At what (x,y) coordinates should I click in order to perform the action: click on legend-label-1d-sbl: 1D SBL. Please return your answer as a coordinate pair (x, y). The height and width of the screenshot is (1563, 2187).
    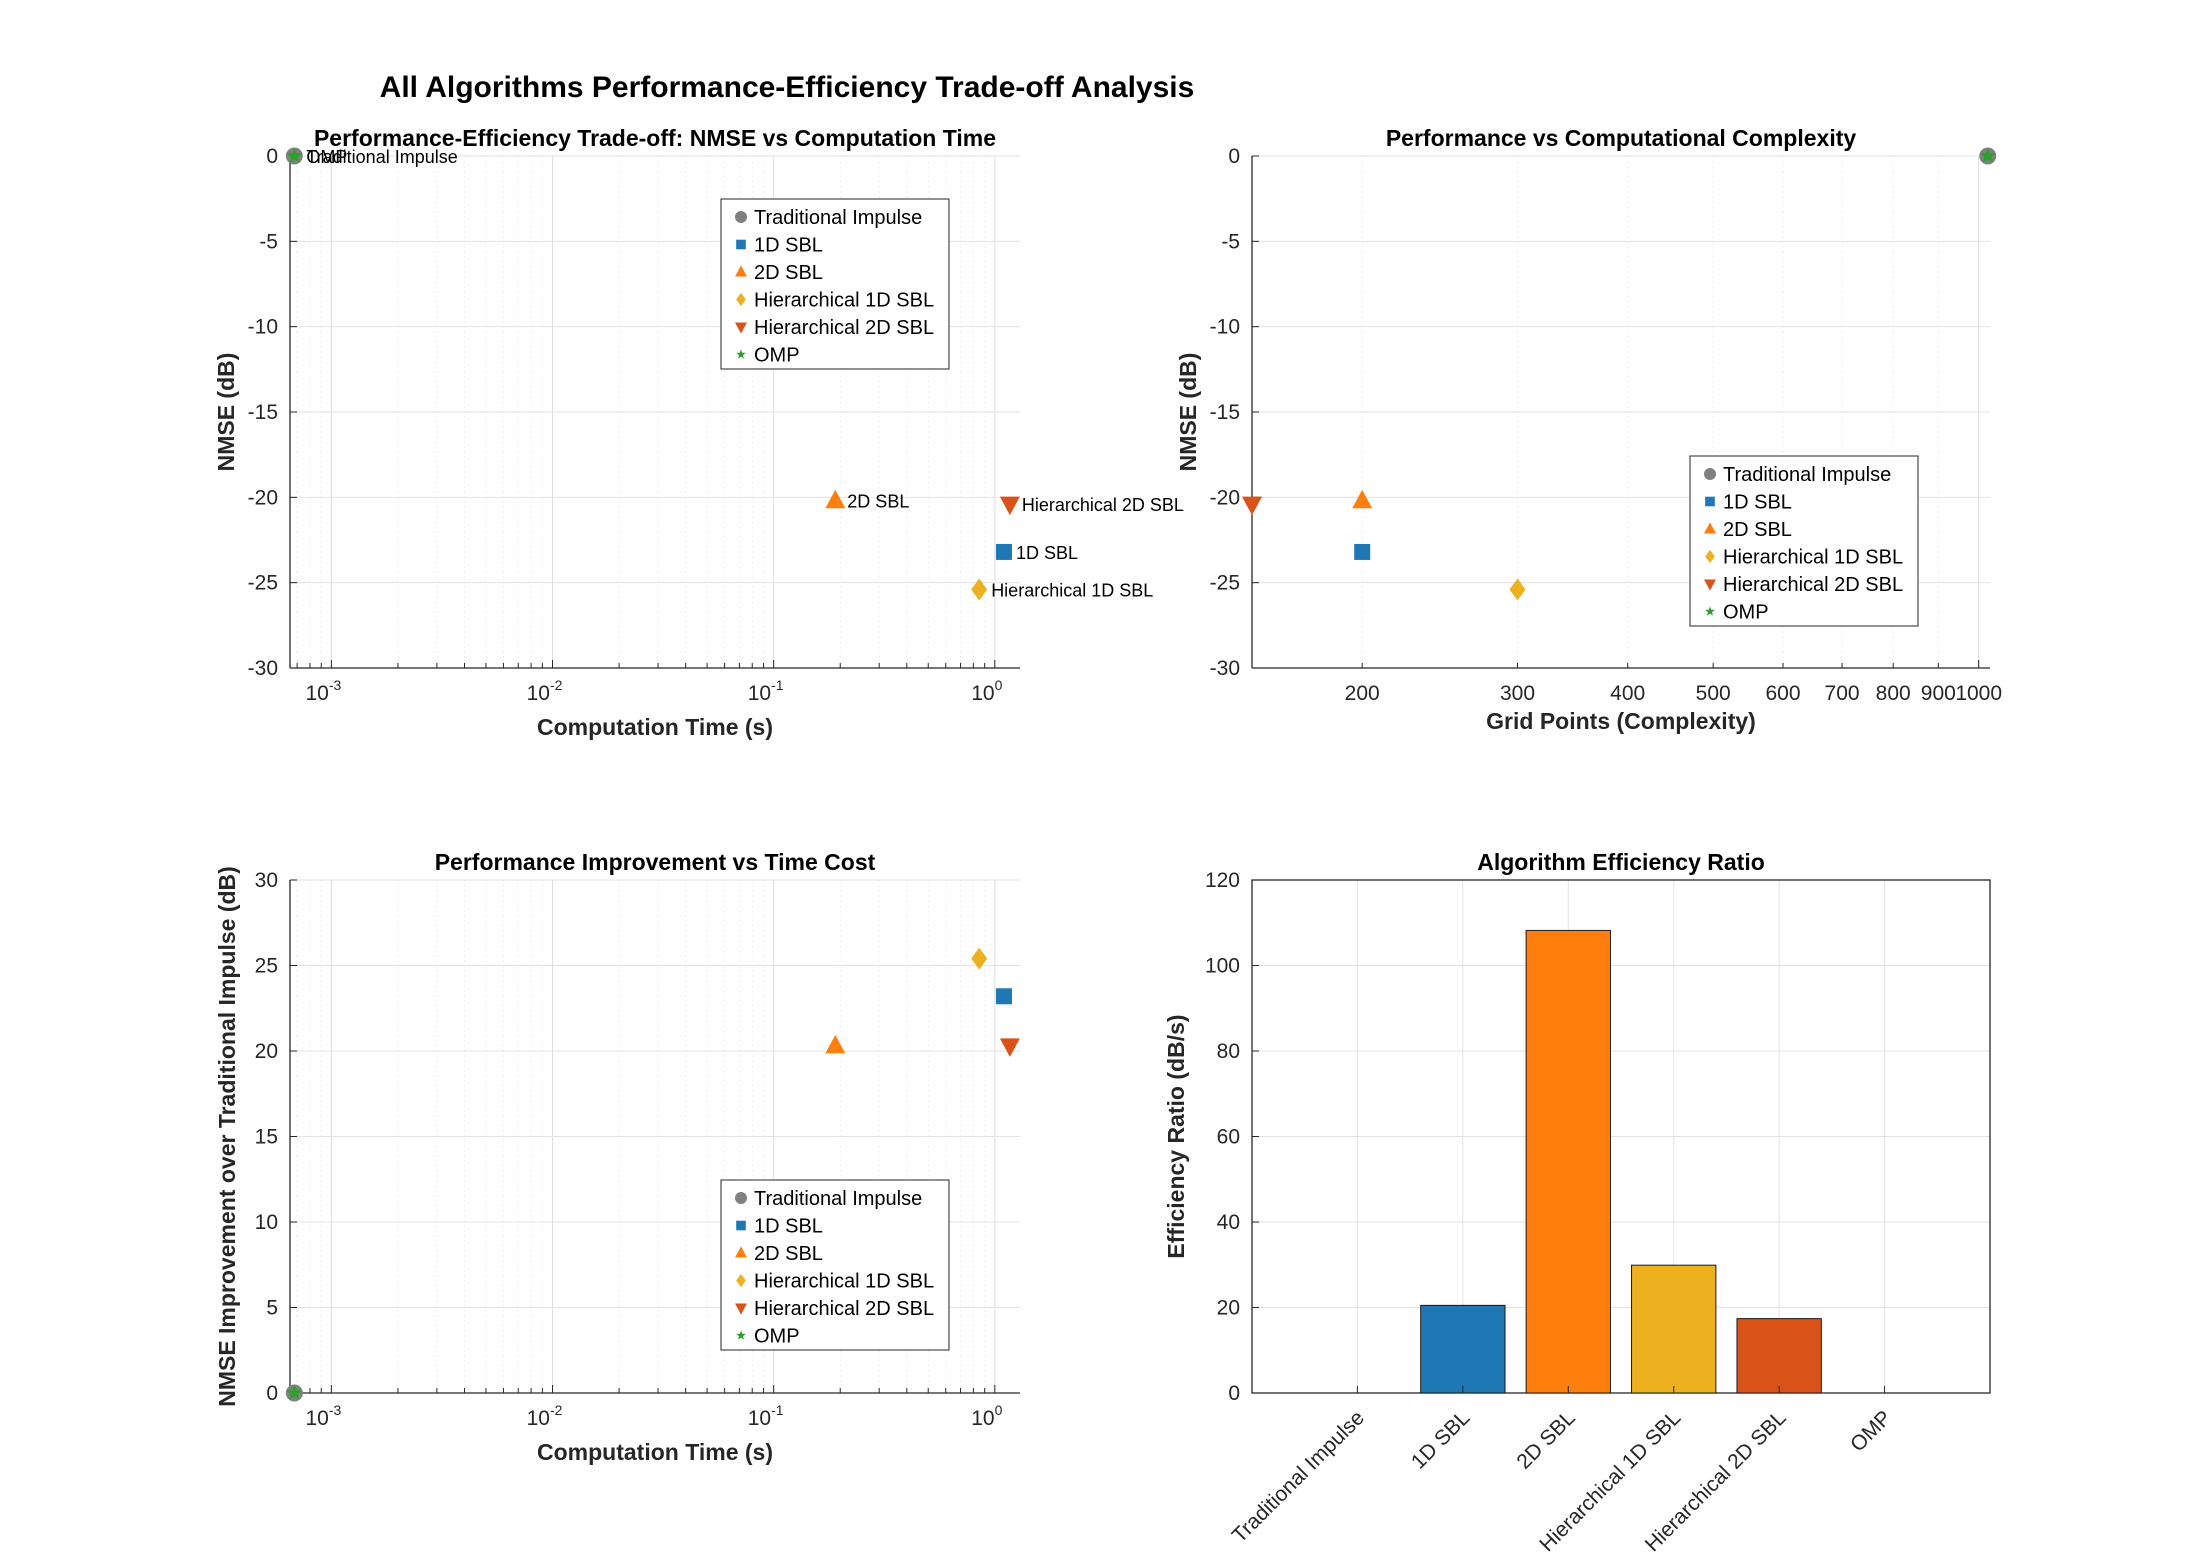
    Looking at the image, I should click on (1757, 503).